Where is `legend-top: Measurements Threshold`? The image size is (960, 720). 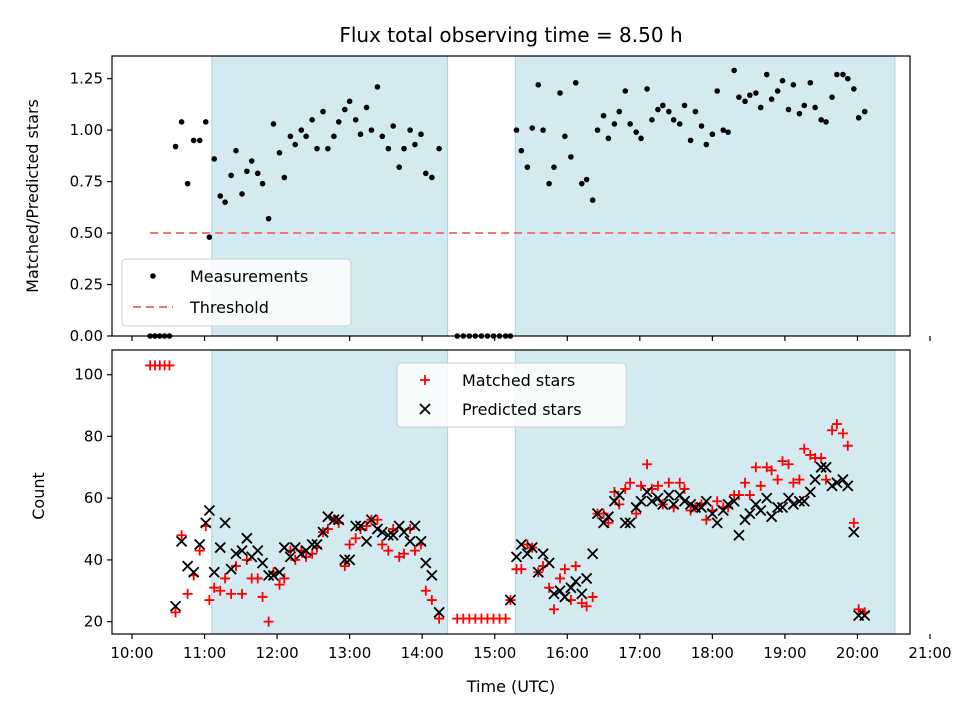 legend-top: Measurements Threshold is located at coordinates (236, 292).